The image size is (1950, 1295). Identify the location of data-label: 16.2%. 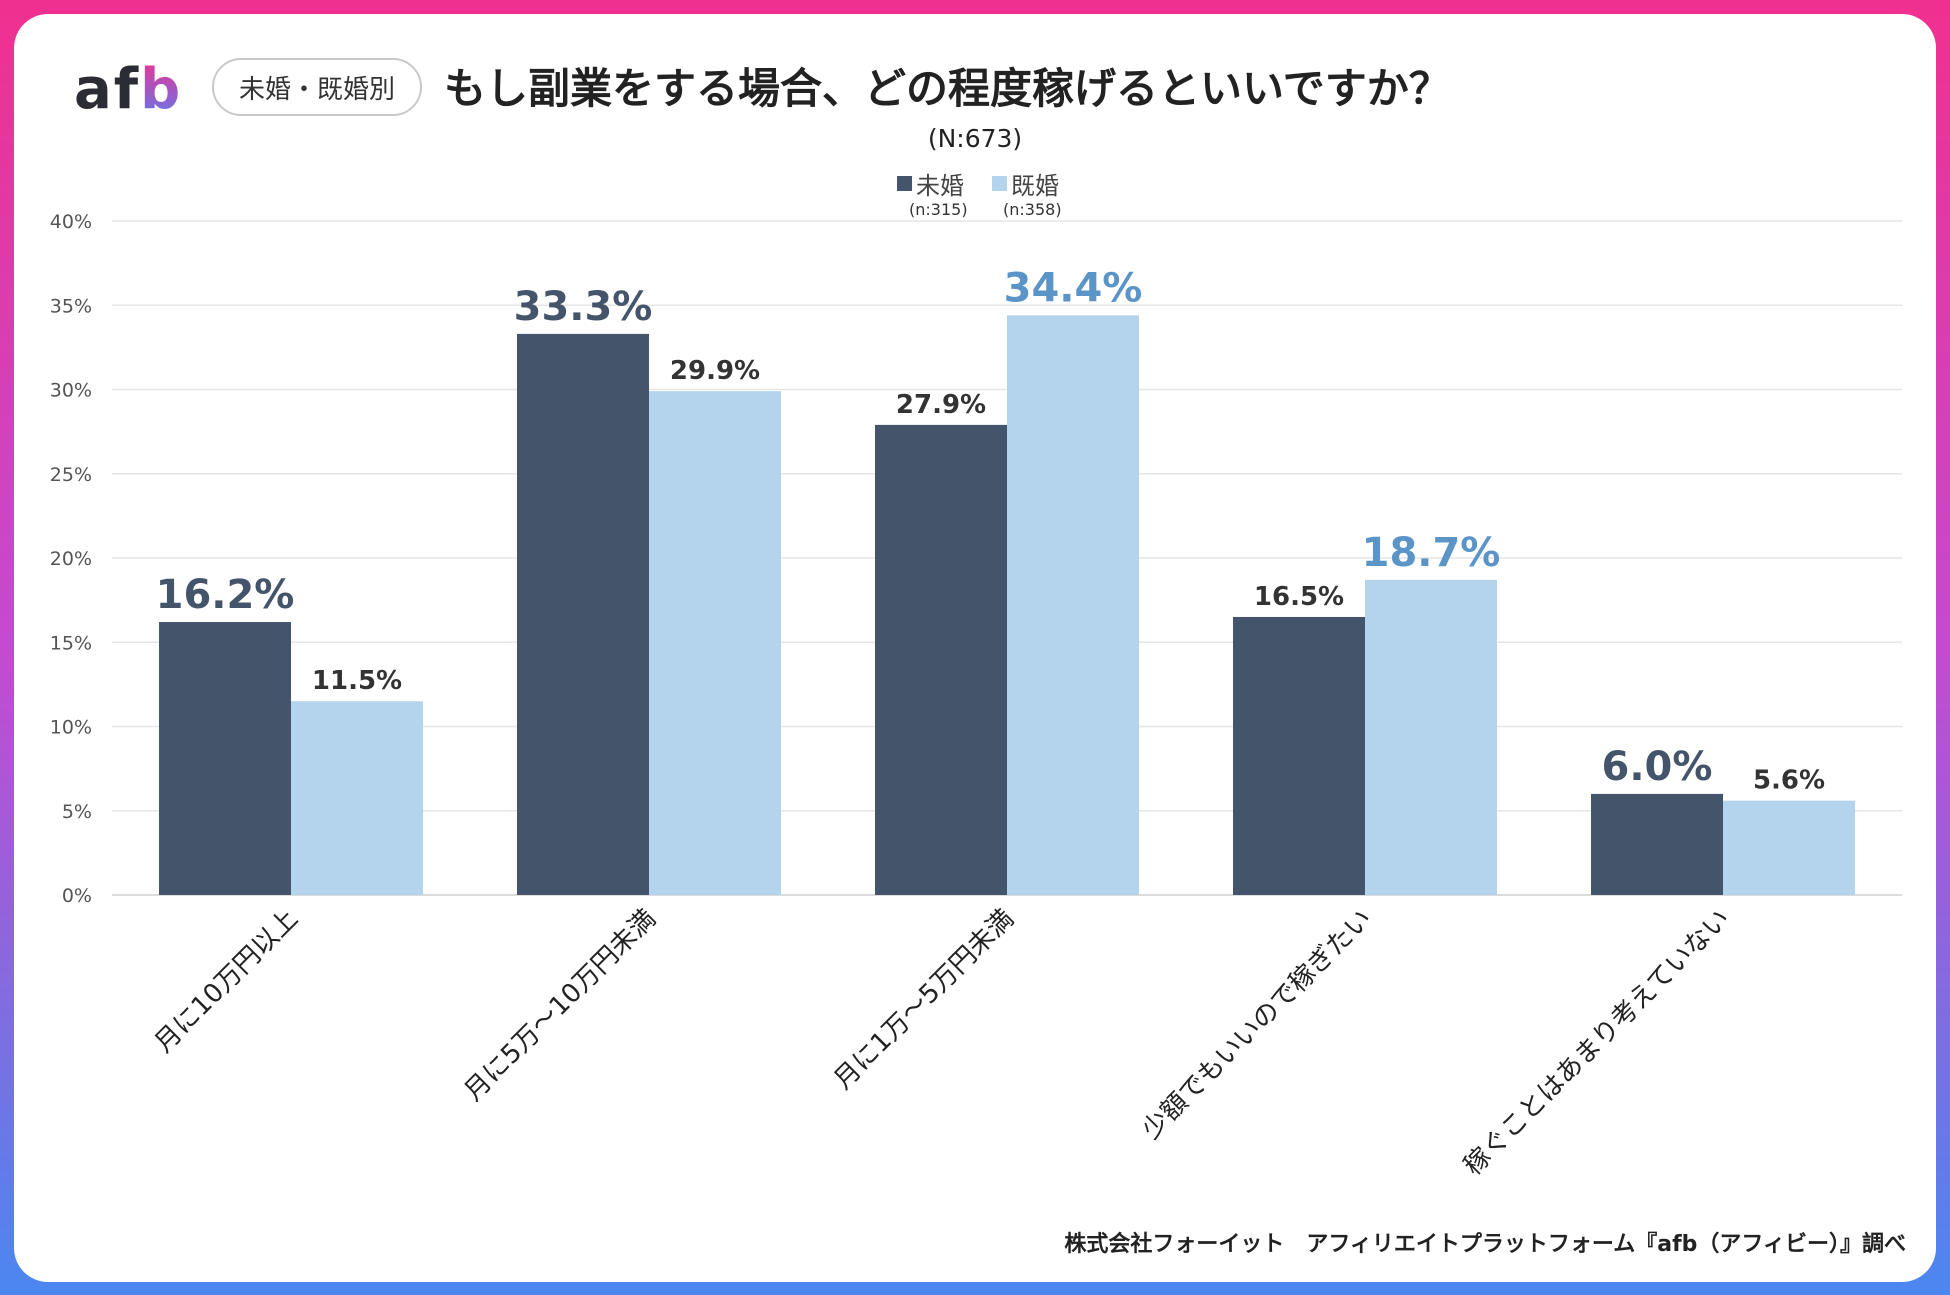
(225, 595).